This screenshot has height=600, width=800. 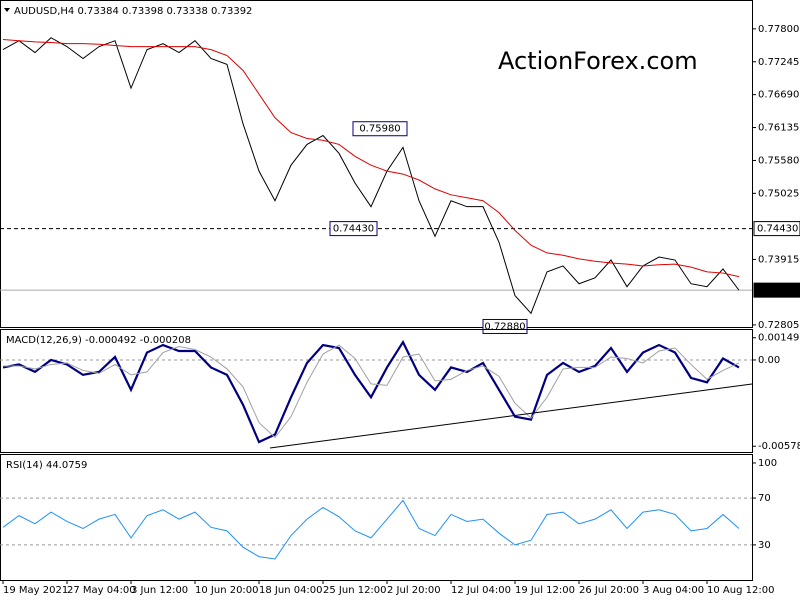 I want to click on y-tick-label: 0.73915, so click(x=778, y=259).